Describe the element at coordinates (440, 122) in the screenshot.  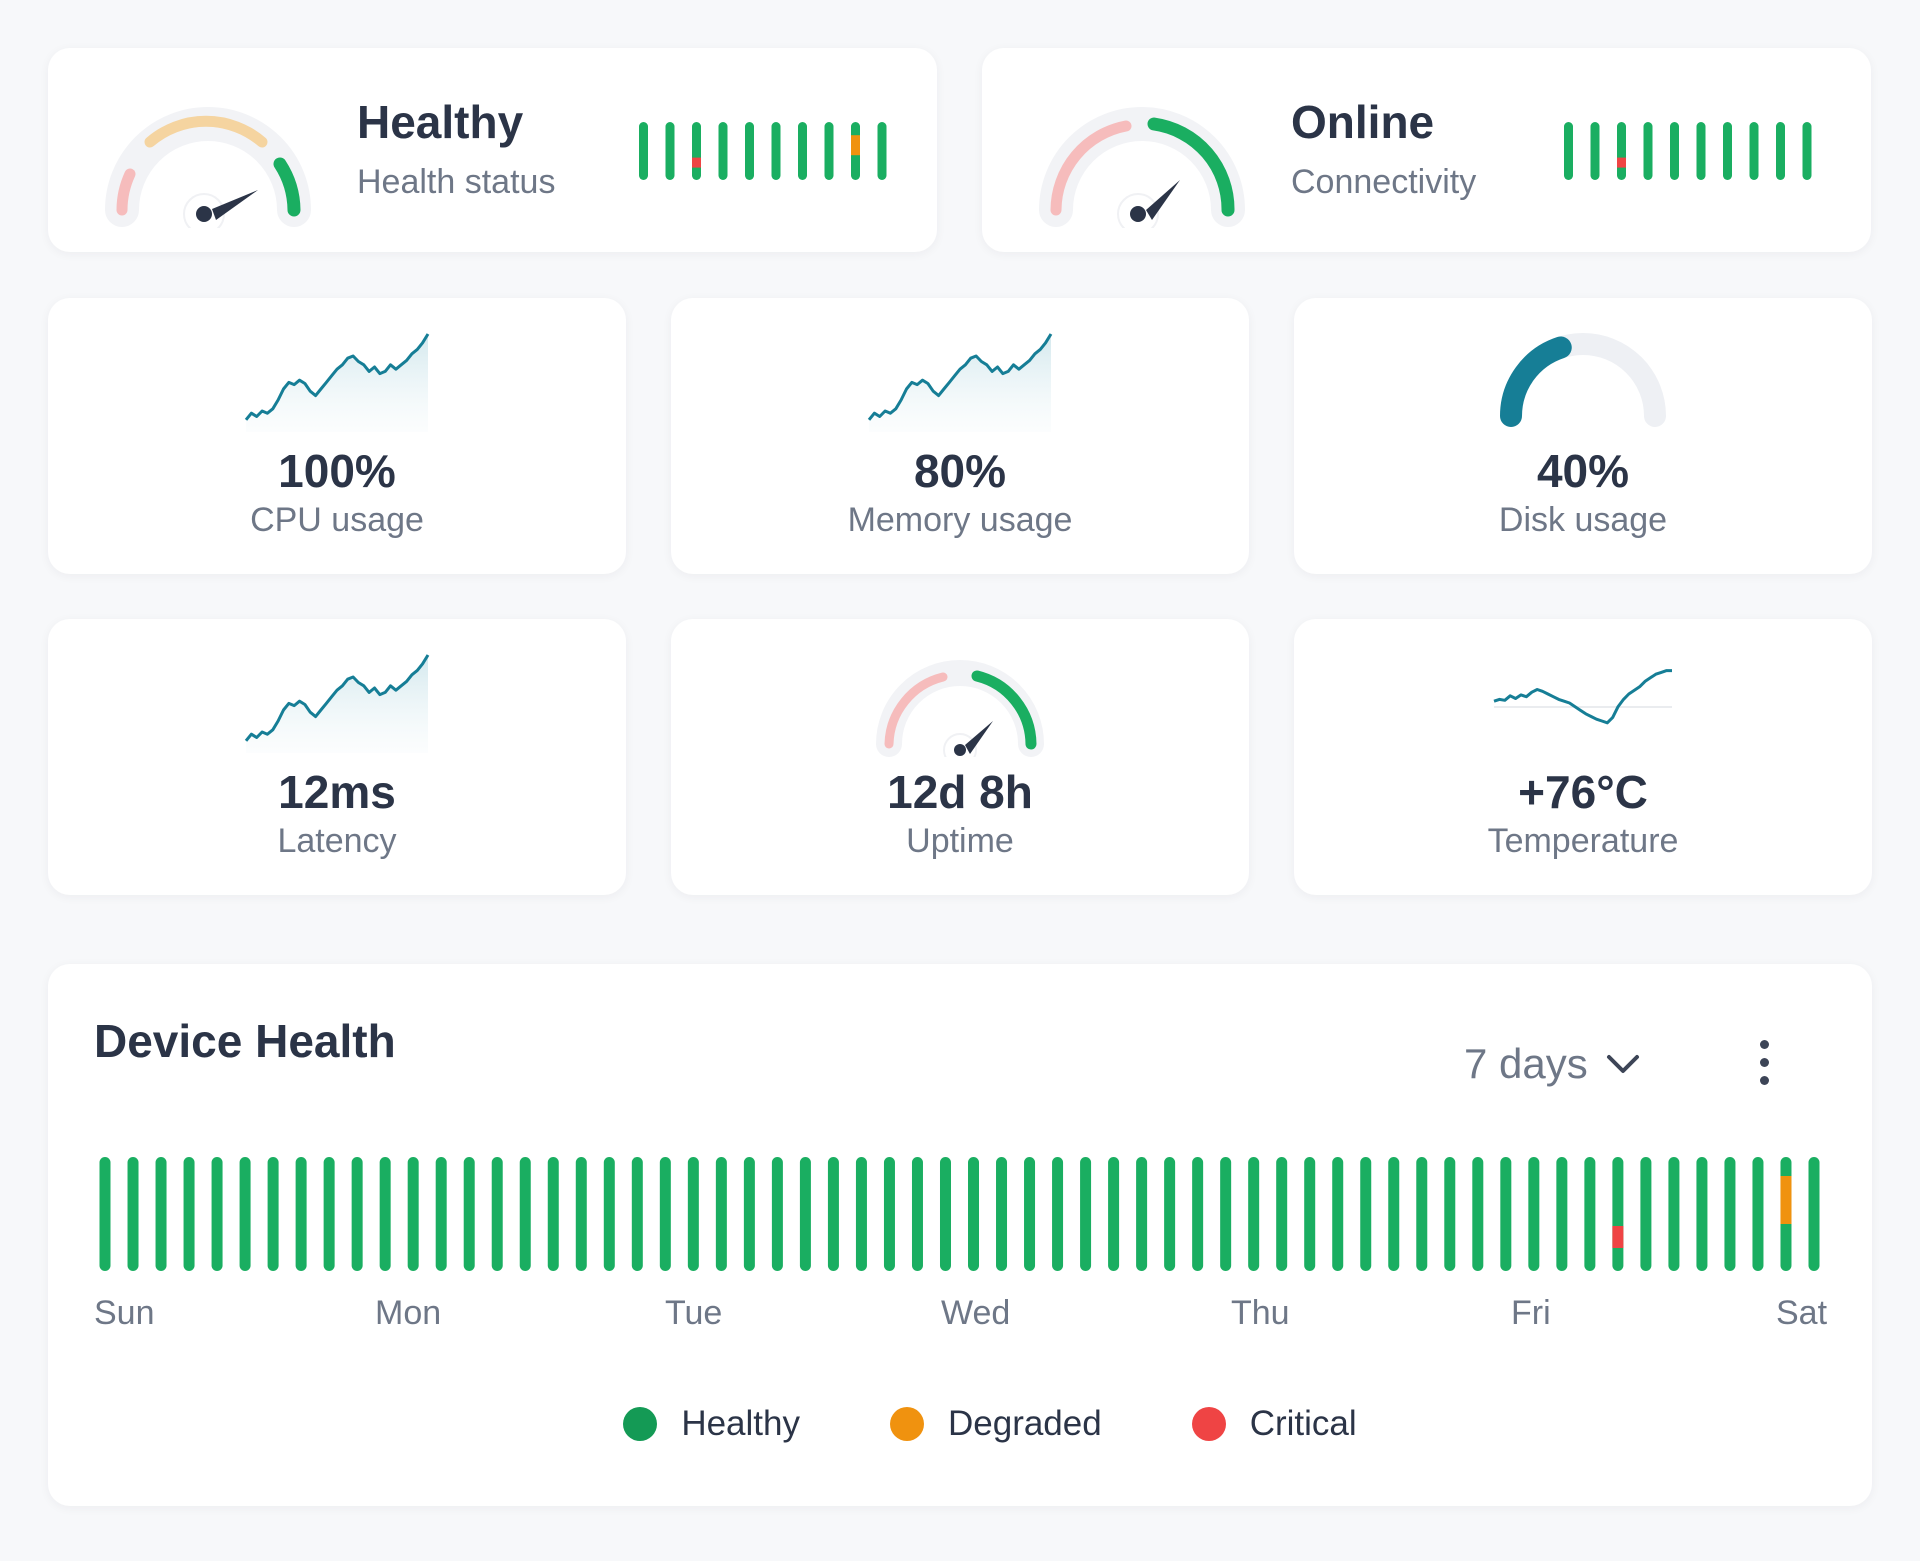
I see `health-status-title: Healthy` at that location.